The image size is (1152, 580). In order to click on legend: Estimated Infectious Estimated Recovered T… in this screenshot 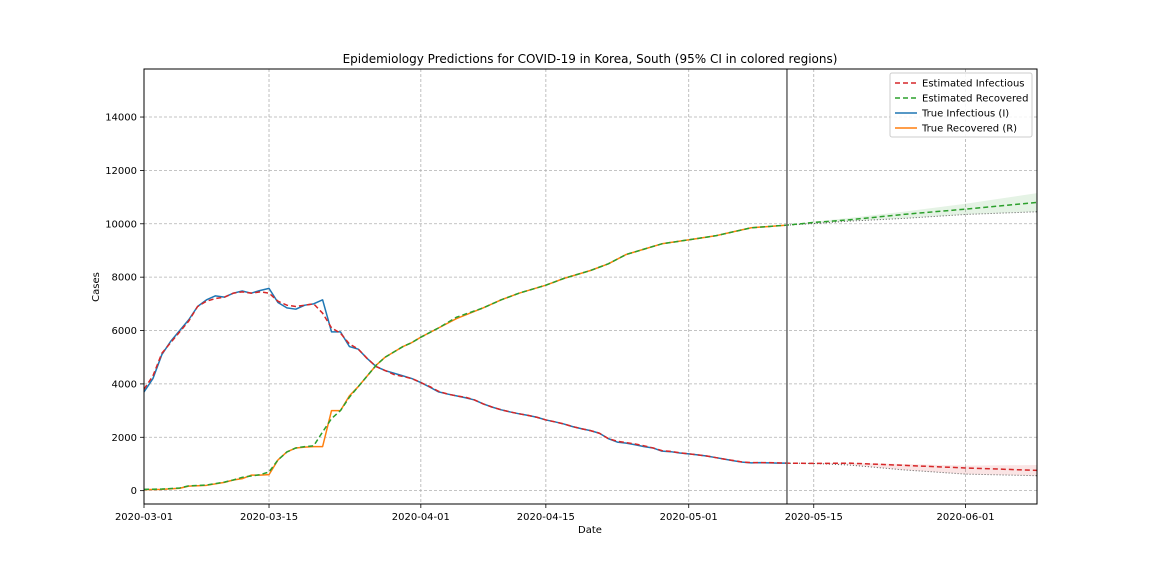, I will do `click(961, 105)`.